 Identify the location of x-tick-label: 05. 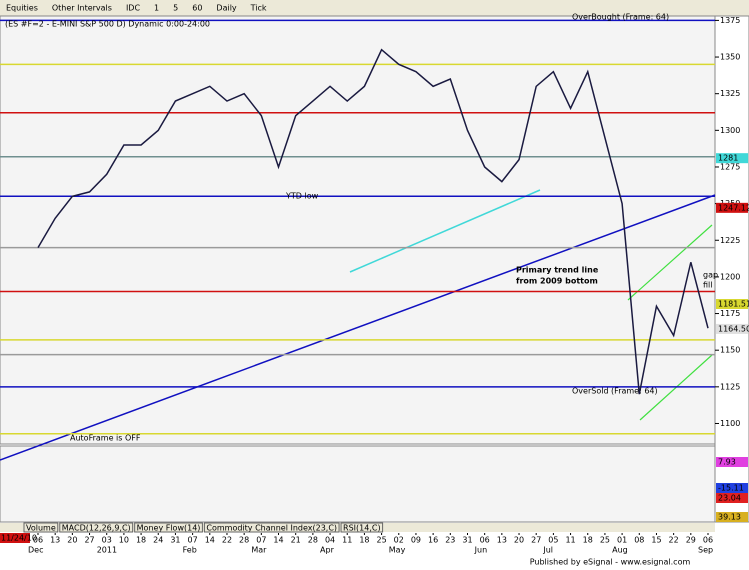
(553, 540).